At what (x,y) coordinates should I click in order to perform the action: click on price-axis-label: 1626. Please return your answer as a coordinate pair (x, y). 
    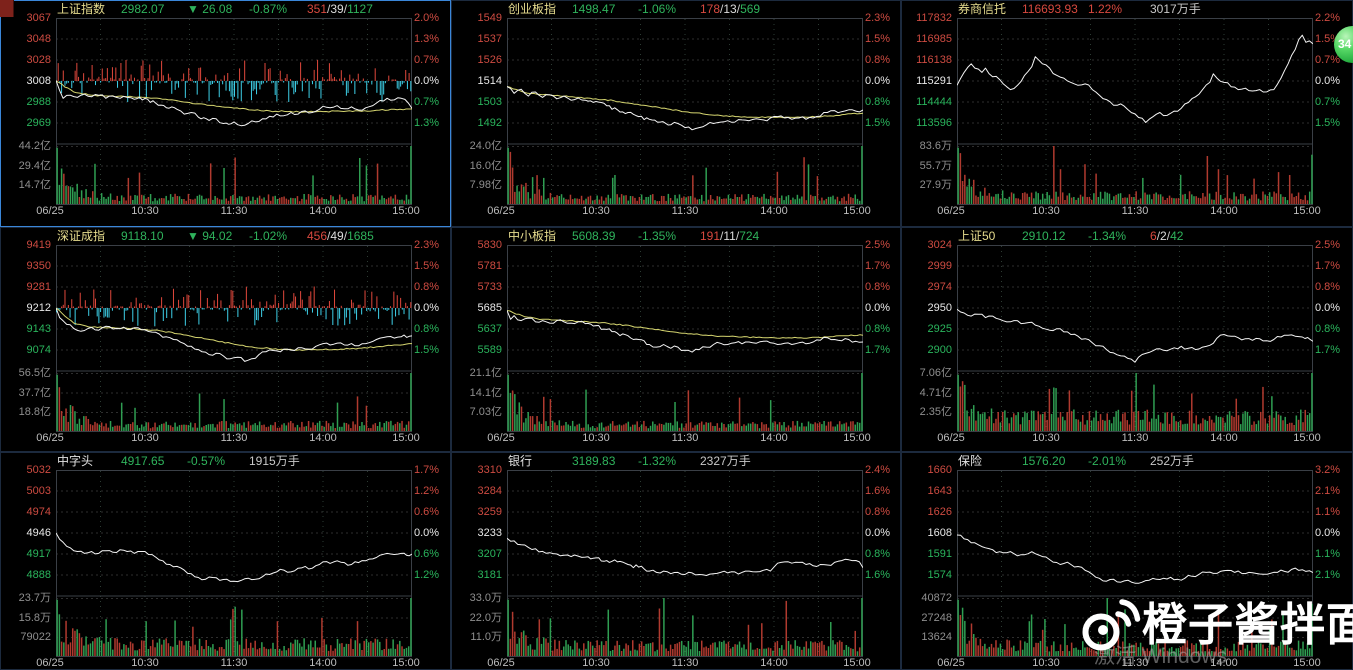
    Looking at the image, I should click on (939, 512).